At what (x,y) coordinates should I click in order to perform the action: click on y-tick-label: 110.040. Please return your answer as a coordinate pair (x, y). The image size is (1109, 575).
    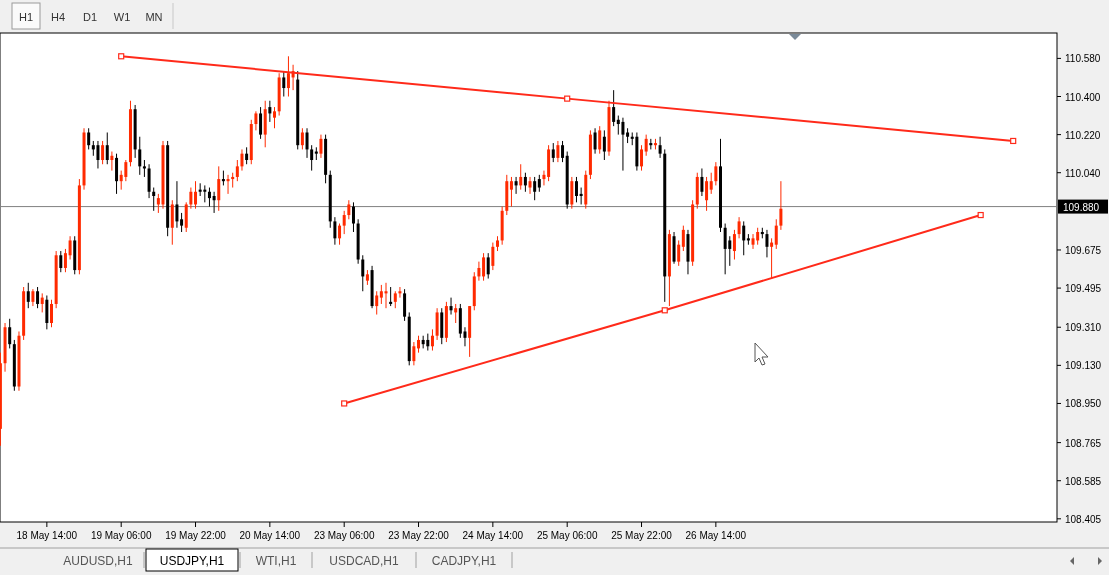
    Looking at the image, I should click on (1083, 173).